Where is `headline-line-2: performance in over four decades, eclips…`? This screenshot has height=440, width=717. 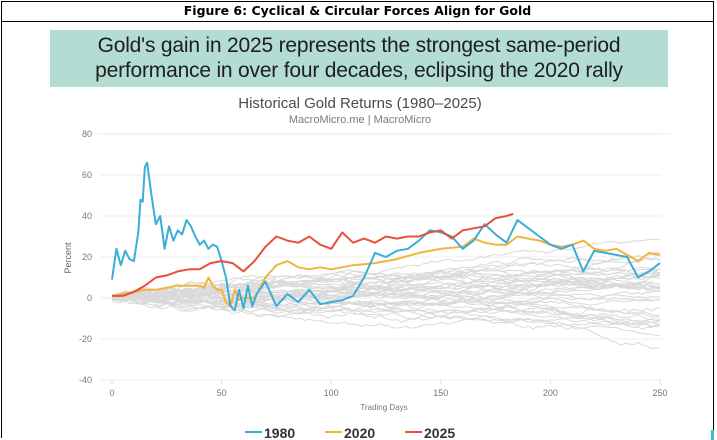 headline-line-2: performance in over four decades, eclips… is located at coordinates (359, 70).